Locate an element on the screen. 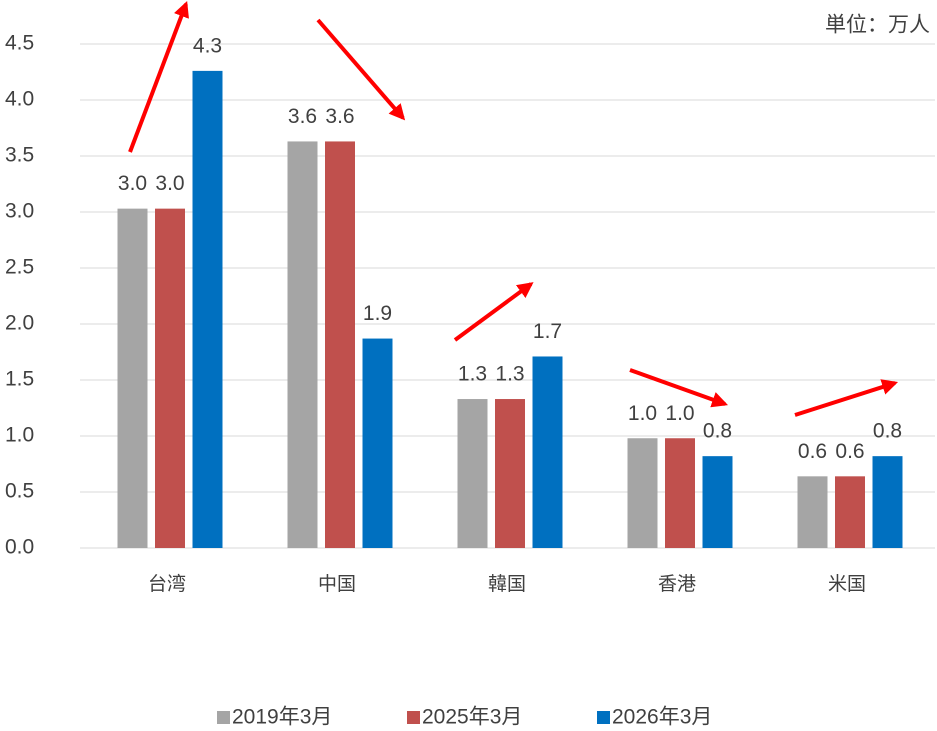 This screenshot has height=731, width=937. x-tick-label: 韓国 is located at coordinates (507, 584).